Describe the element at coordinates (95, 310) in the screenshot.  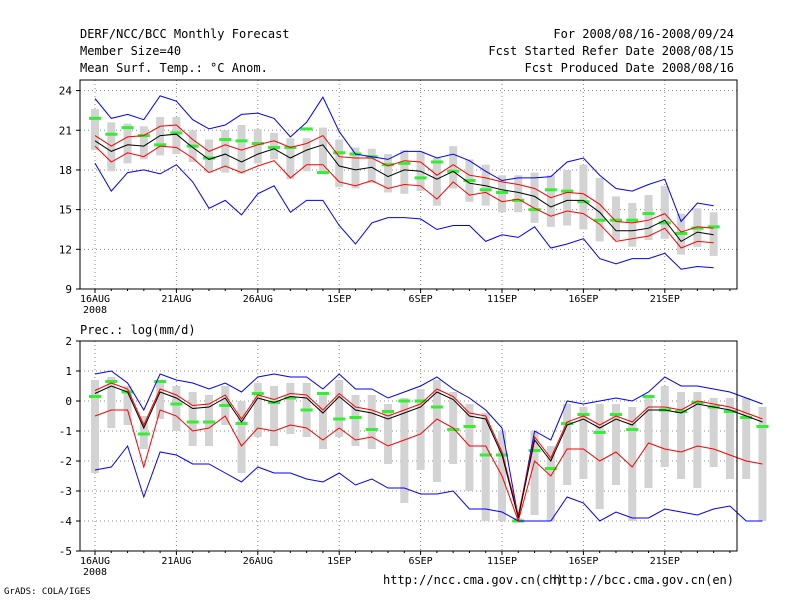
I see `temp-year-label: 2008` at that location.